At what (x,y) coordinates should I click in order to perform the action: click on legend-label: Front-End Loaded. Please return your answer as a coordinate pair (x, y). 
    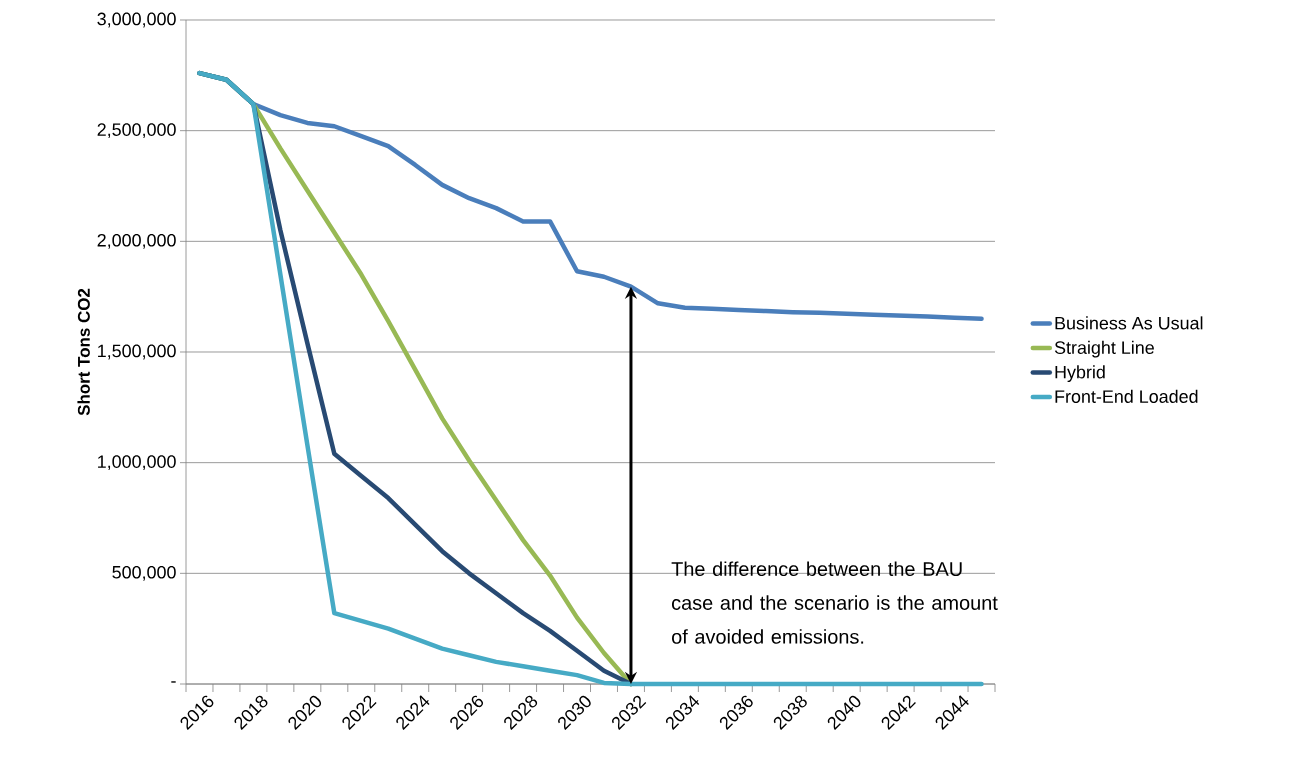
    Looking at the image, I should click on (1126, 396).